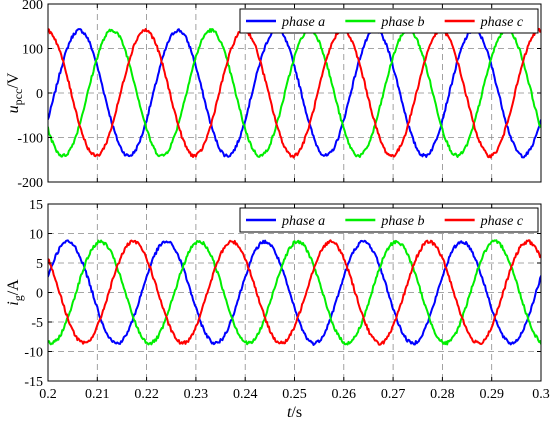 The width and height of the screenshot is (550, 422). I want to click on y-tick-label: -5, so click(37, 323).